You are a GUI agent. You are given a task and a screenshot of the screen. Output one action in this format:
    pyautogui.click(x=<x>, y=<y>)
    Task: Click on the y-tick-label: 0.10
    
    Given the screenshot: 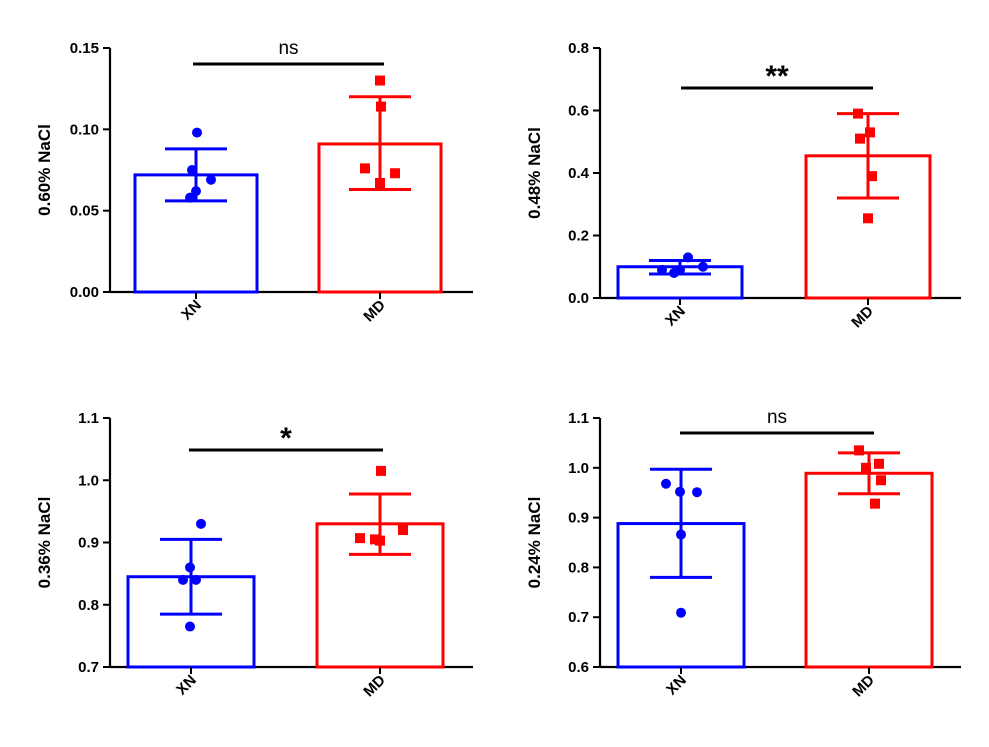 What is the action you would take?
    pyautogui.click(x=84, y=129)
    